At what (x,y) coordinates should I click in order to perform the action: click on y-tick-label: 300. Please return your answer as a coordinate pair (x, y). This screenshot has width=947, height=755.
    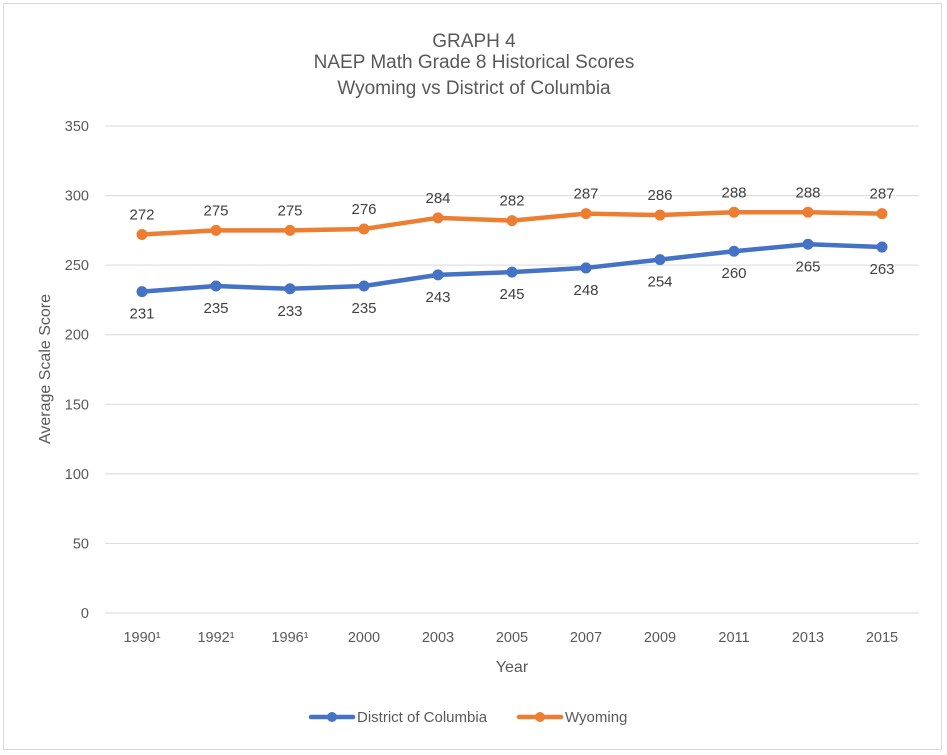
    Looking at the image, I should click on (77, 197).